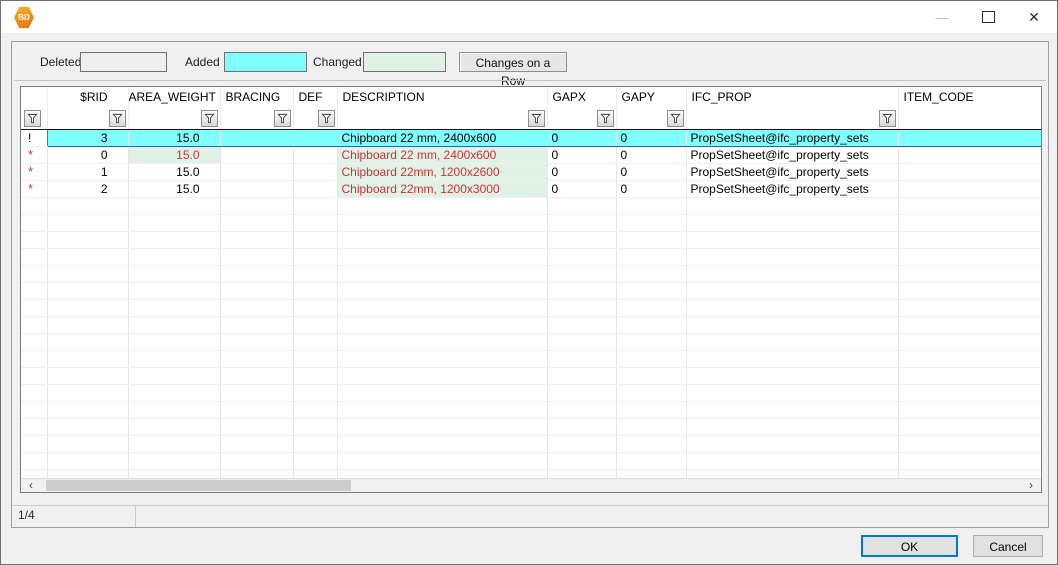 The width and height of the screenshot is (1058, 565). What do you see at coordinates (792, 98) in the screenshot?
I see `column-header-ifc-prop: IFC_PROP` at bounding box center [792, 98].